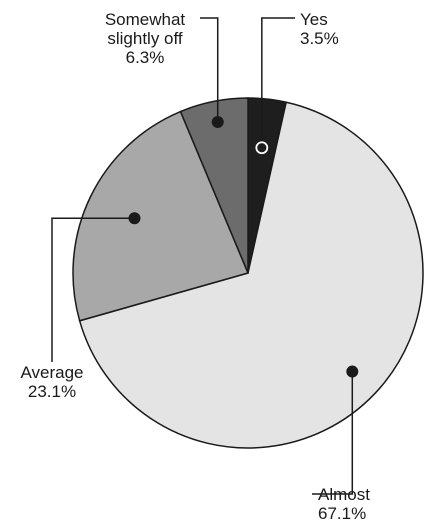  What do you see at coordinates (217, 122) in the screenshot?
I see `slice-marker-somewhat-slightly-off` at bounding box center [217, 122].